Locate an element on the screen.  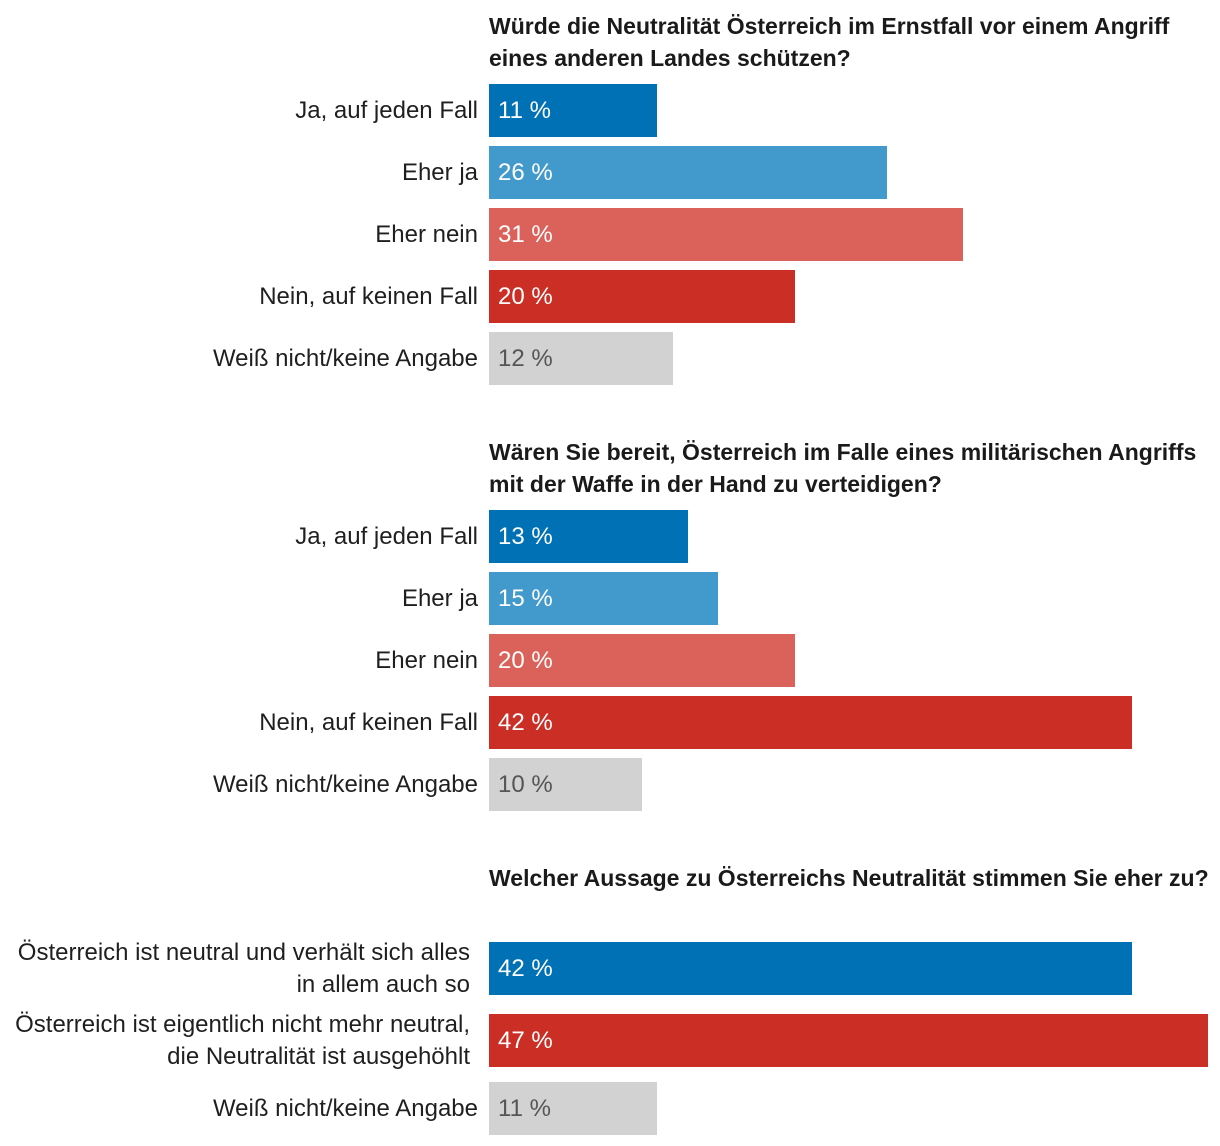
bar: 15 % is located at coordinates (603, 598).